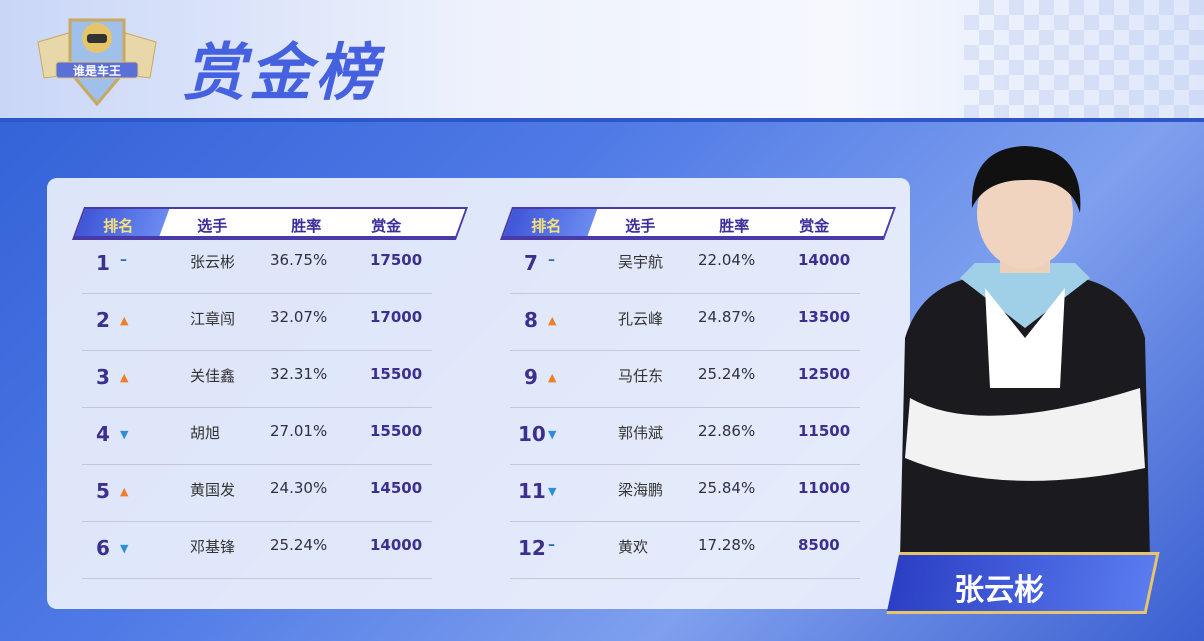  I want to click on player-name: 张云彬, so click(213, 262).